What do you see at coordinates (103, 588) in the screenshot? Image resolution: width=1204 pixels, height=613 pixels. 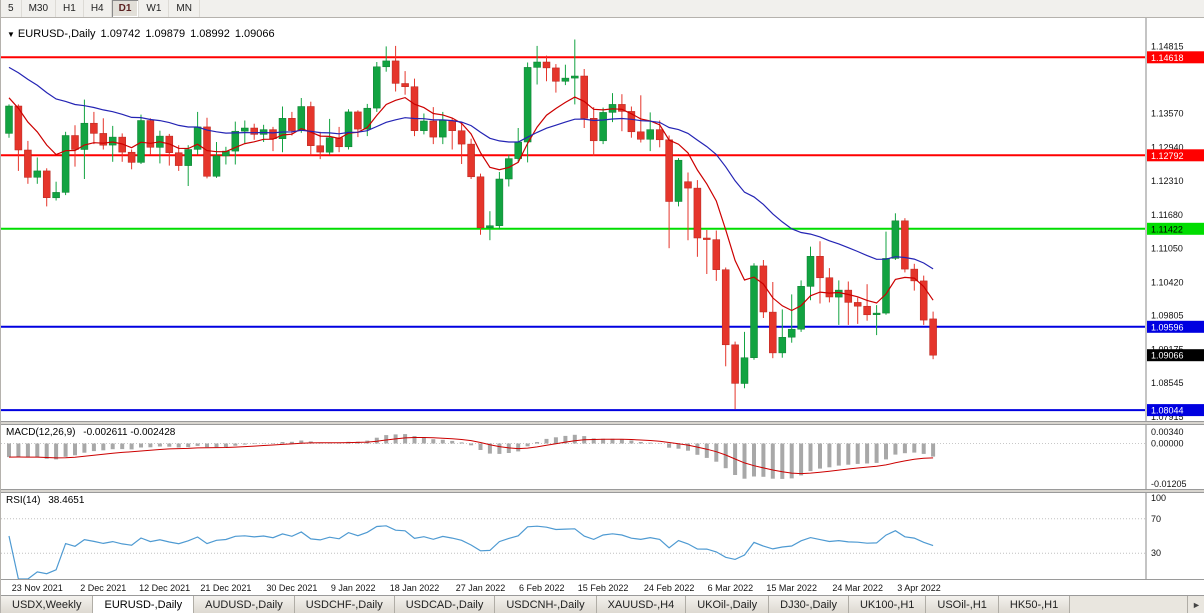 I see `date-tick-label: 2 Dec 2021` at bounding box center [103, 588].